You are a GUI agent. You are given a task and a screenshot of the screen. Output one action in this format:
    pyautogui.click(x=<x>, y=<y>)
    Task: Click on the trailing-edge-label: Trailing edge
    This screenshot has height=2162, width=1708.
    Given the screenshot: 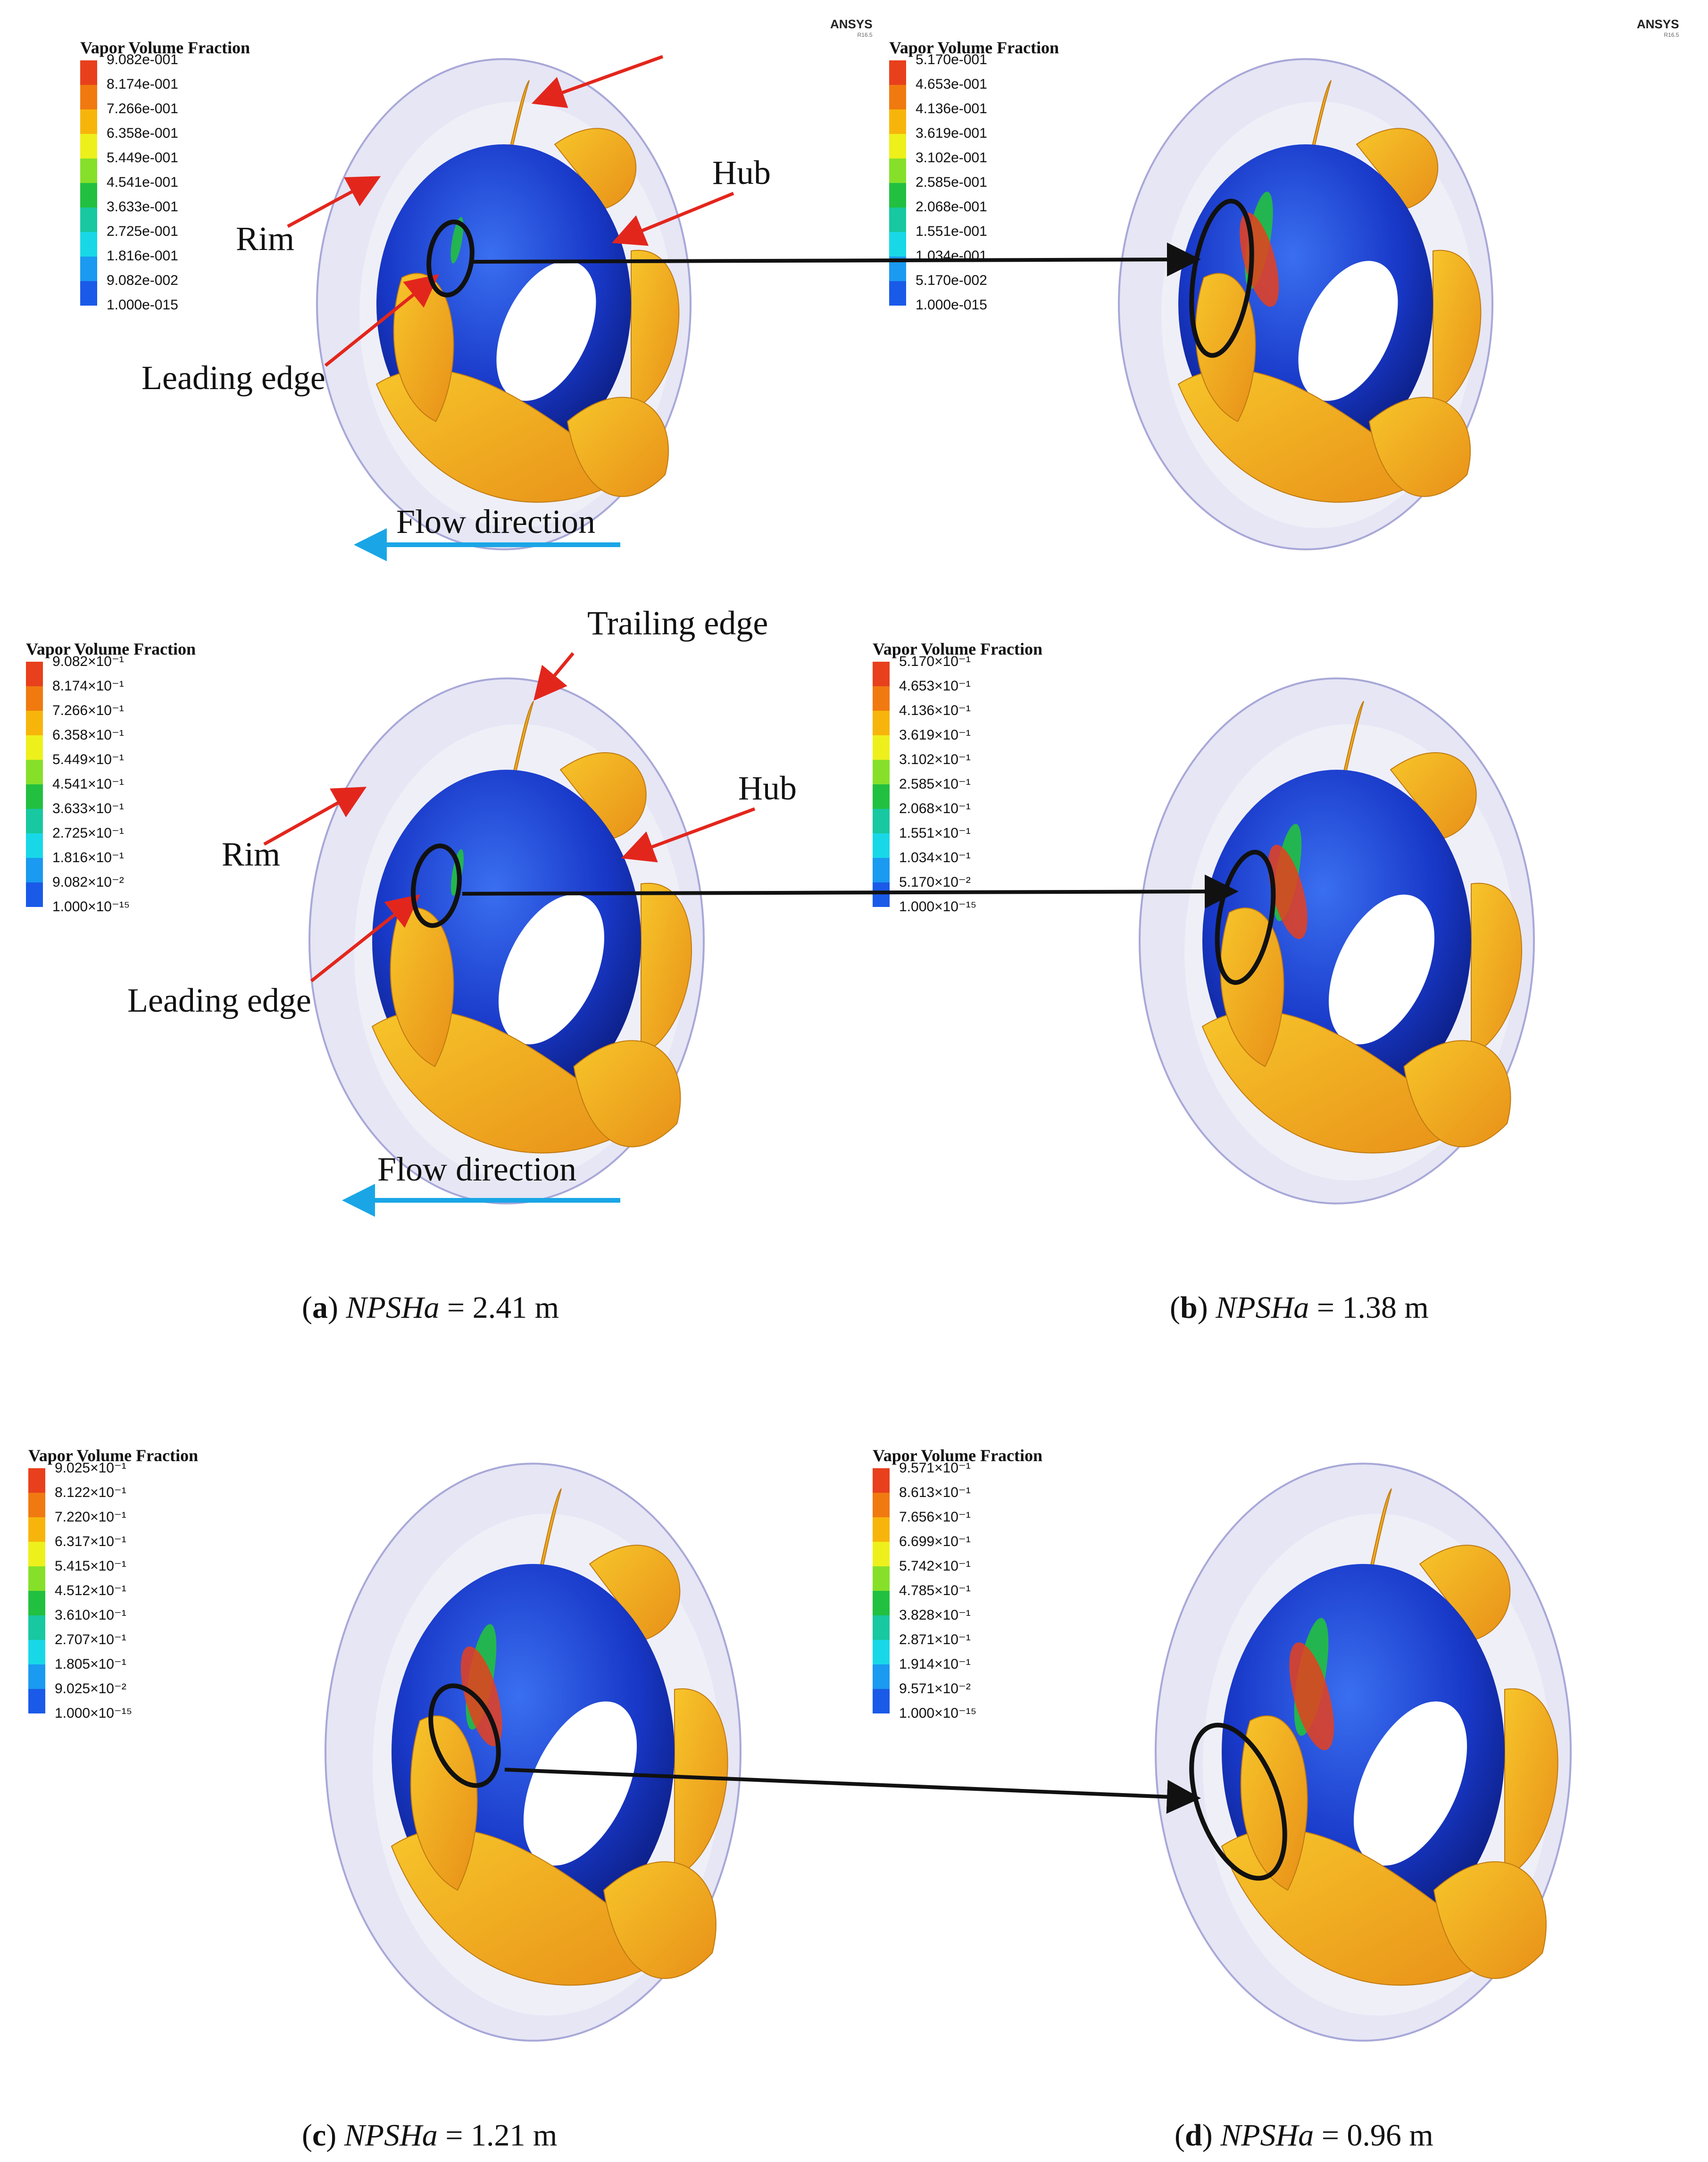 What is the action you would take?
    pyautogui.click(x=677, y=623)
    